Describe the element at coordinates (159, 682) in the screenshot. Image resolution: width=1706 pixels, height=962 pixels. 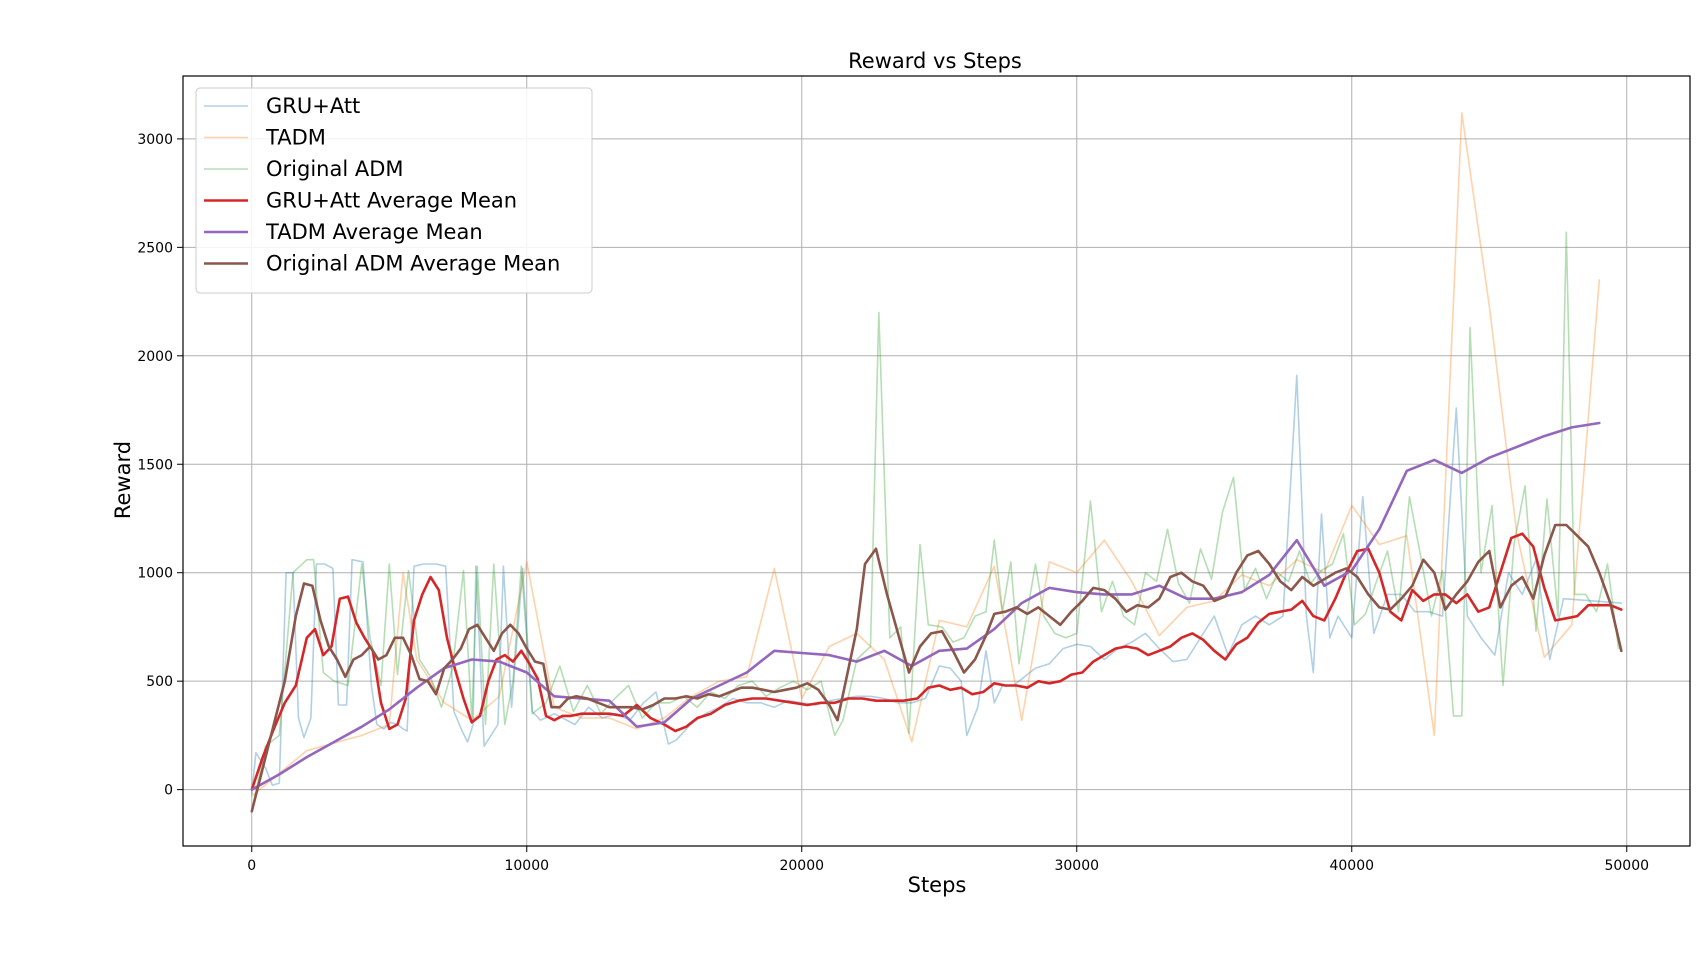
I see `y-tick-label: 500` at that location.